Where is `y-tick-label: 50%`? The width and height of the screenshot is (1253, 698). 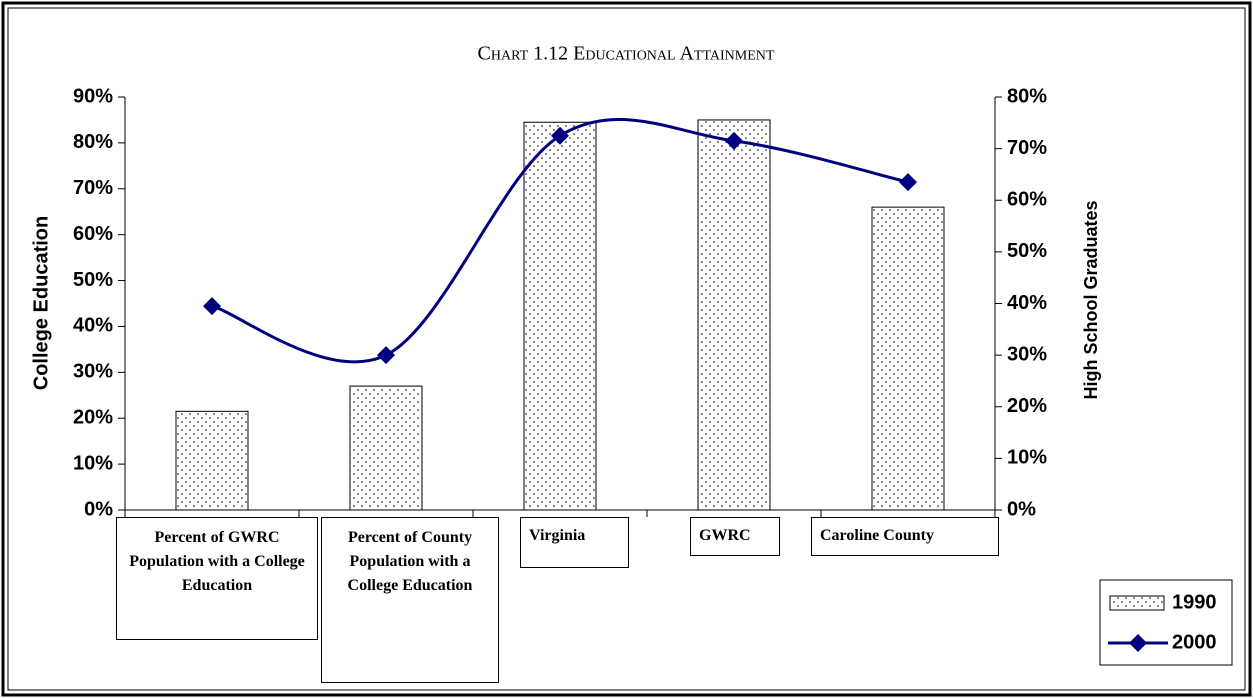
y-tick-label: 50% is located at coordinates (93, 280).